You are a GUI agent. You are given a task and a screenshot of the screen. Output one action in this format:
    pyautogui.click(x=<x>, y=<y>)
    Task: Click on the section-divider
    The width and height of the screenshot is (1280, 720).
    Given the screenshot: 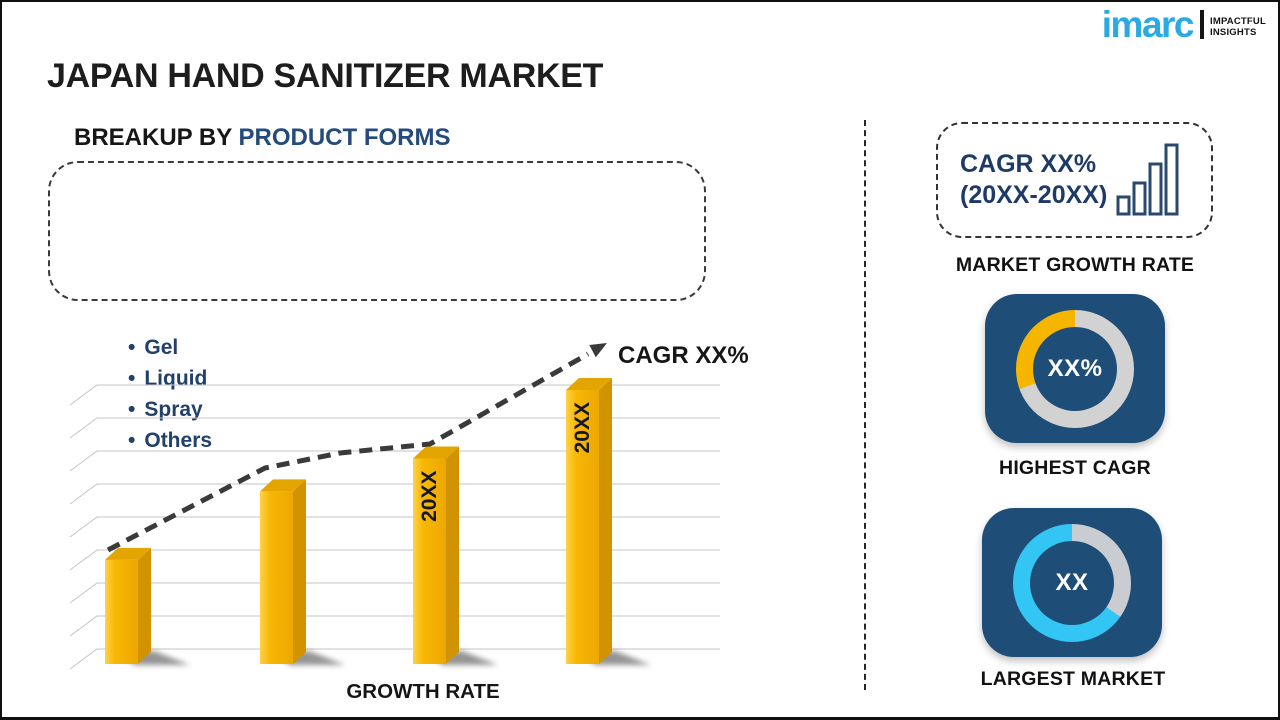 What is the action you would take?
    pyautogui.click(x=865, y=405)
    